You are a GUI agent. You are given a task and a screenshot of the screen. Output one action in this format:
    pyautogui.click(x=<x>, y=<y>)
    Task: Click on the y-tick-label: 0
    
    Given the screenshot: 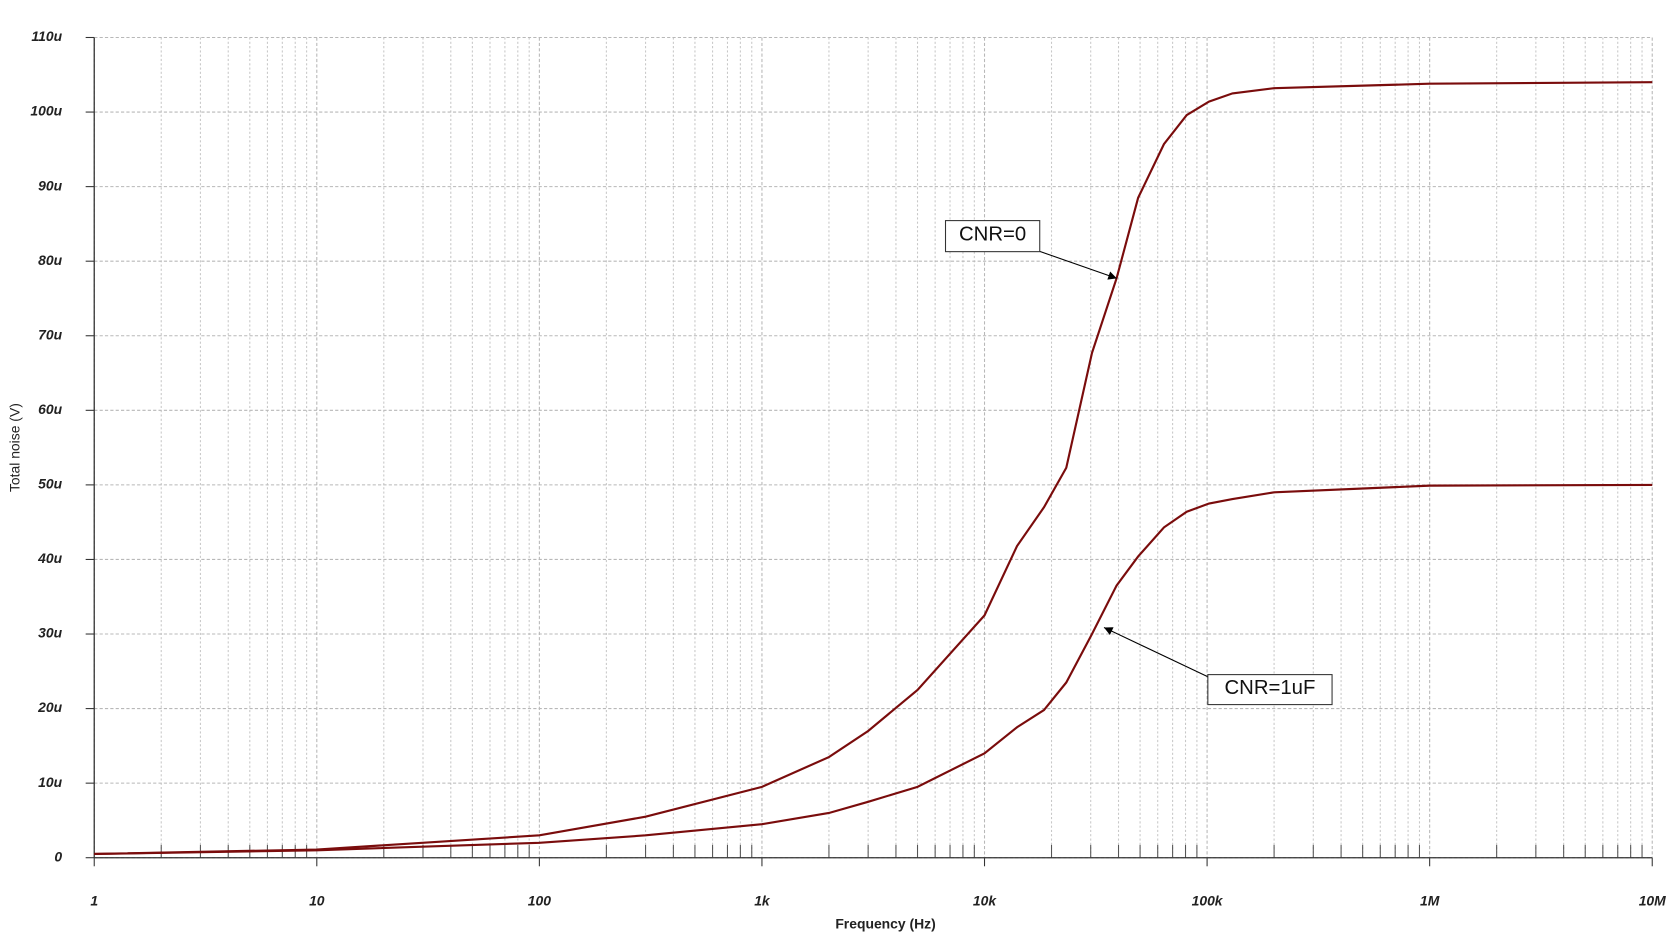 What is the action you would take?
    pyautogui.click(x=58, y=856)
    